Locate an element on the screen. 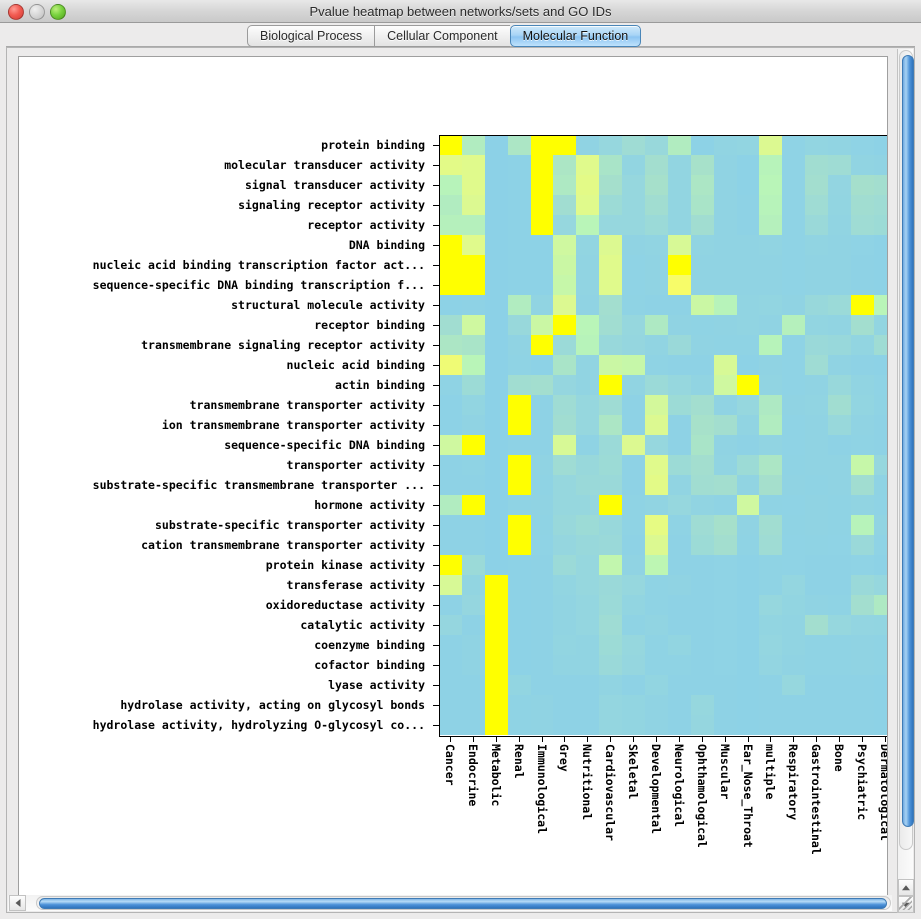 The width and height of the screenshot is (921, 919). y-axis-label: hormone activity is located at coordinates (369, 505).